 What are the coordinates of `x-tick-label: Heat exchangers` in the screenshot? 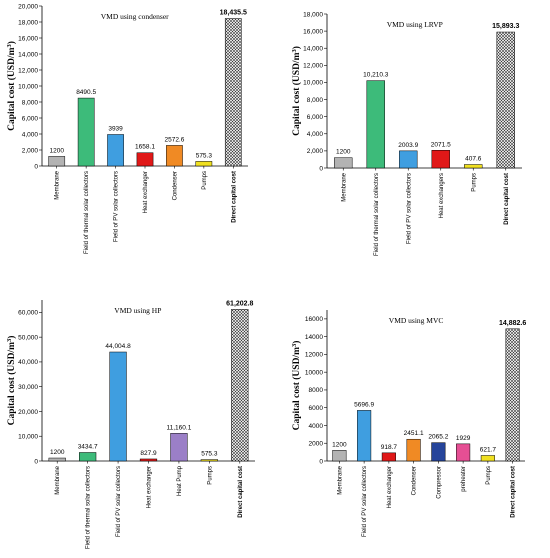 It's located at (442, 195).